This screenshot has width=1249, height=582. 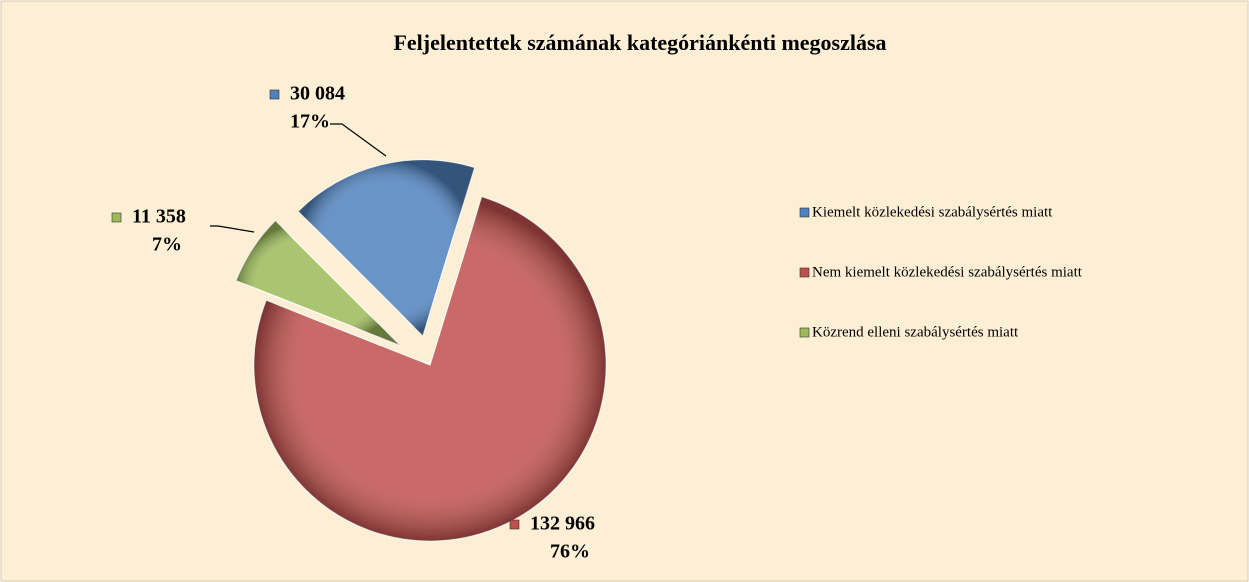 What do you see at coordinates (317, 94) in the screenshot?
I see `value-label: 30 084` at bounding box center [317, 94].